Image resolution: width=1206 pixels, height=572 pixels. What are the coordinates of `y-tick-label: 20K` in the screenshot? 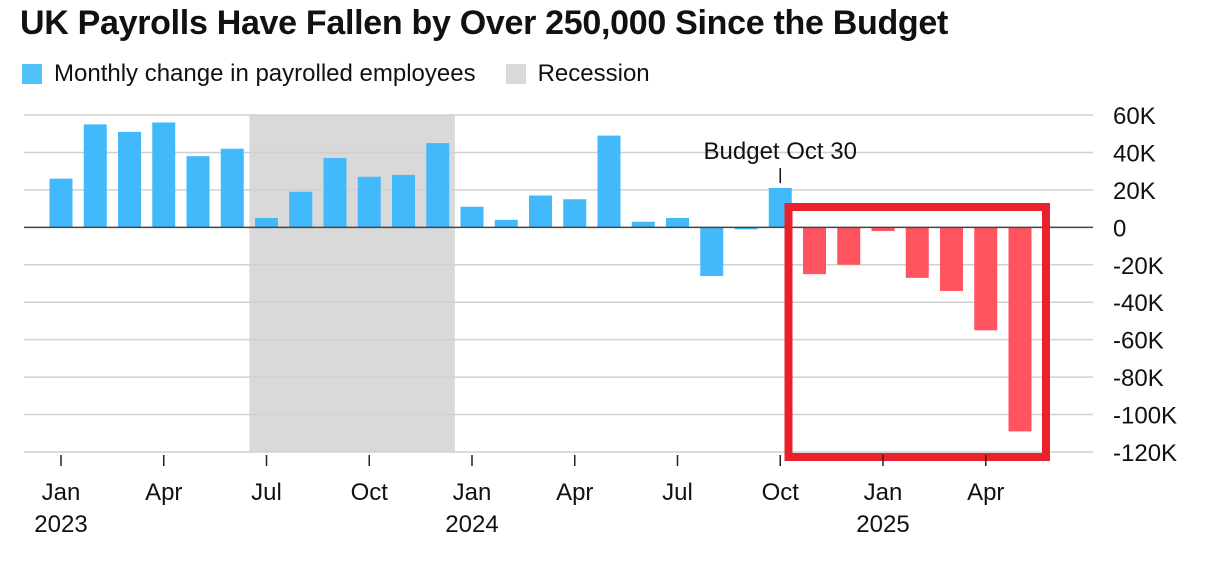 It's located at (1134, 191).